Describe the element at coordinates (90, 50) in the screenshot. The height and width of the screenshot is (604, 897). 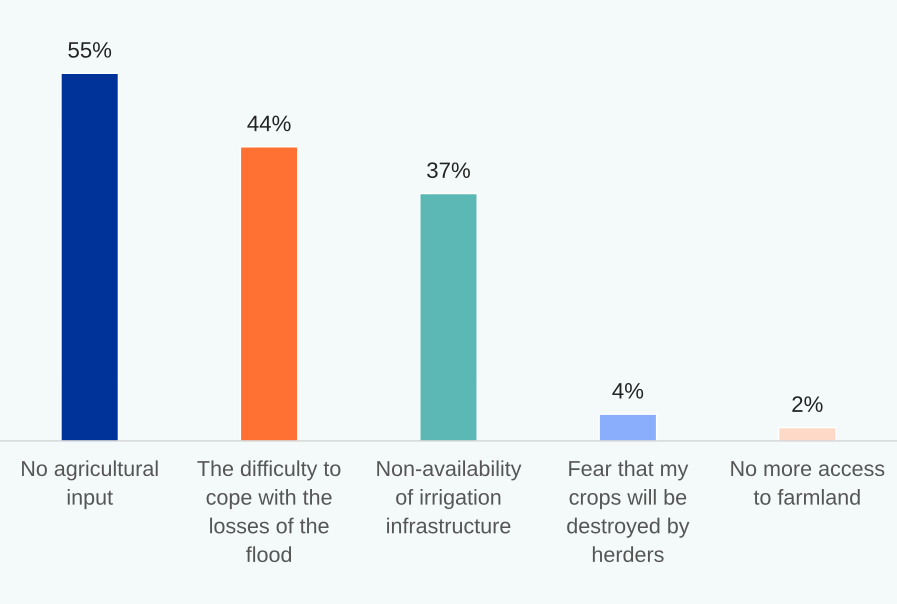
I see `data-label: 55%` at that location.